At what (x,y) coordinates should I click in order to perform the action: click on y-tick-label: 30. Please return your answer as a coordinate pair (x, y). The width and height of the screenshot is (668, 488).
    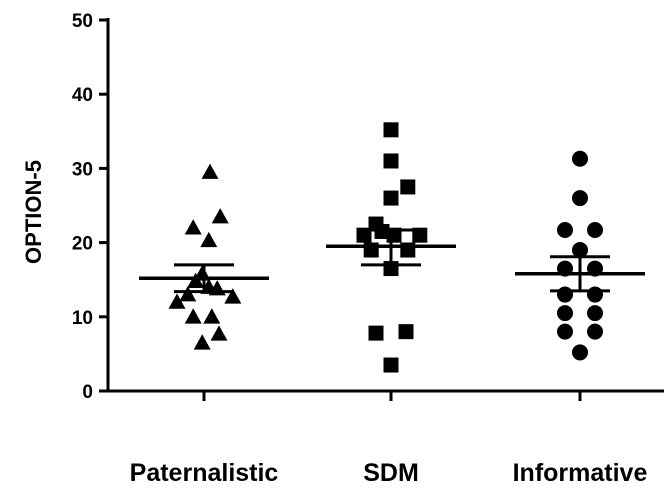
    Looking at the image, I should click on (82, 169).